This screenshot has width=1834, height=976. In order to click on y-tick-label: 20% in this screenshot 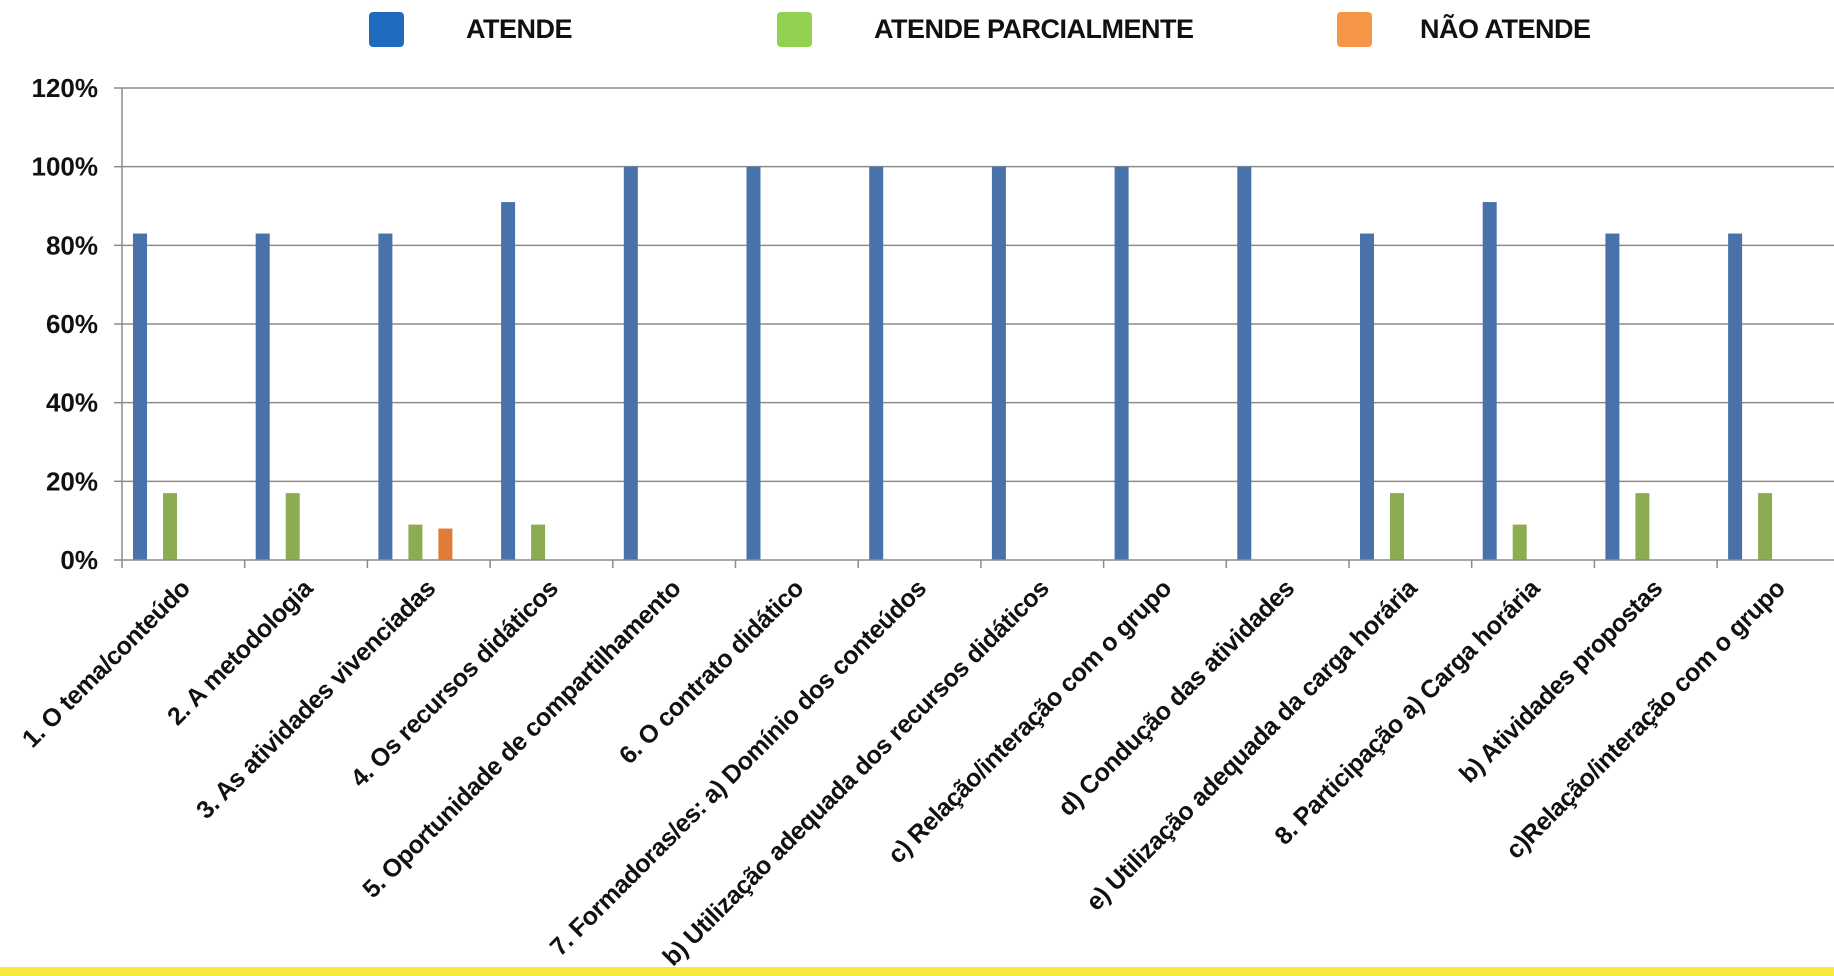, I will do `click(72, 481)`.